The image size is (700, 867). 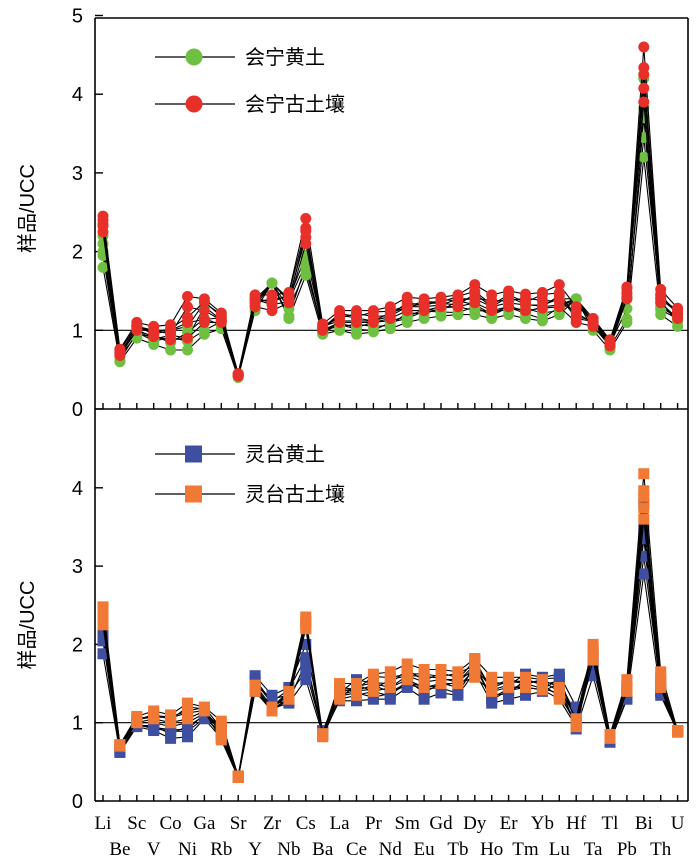 I want to click on legend-label: 会宁古土壤, so click(x=295, y=104).